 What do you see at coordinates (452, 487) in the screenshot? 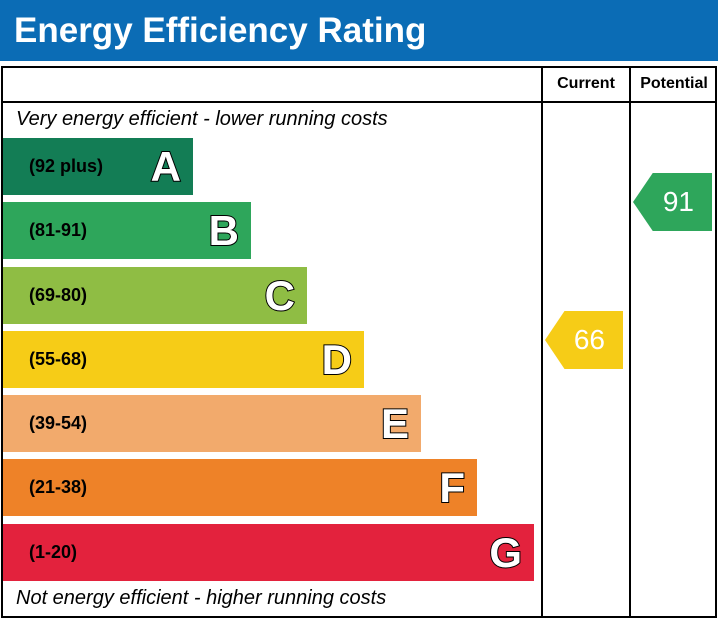
I see `band-letter: F` at bounding box center [452, 487].